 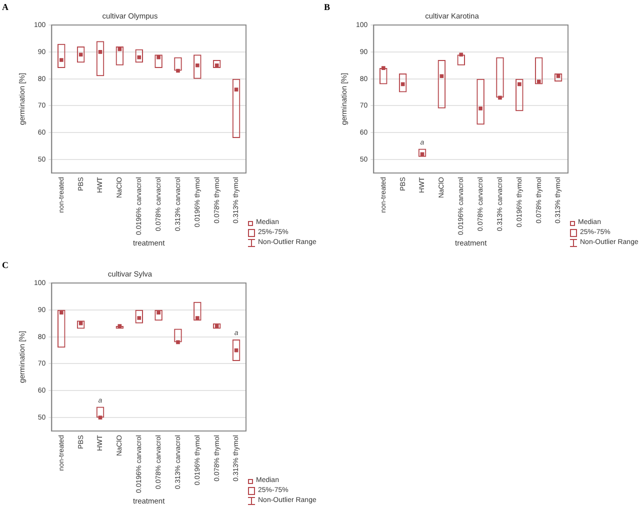 What do you see at coordinates (5, 265) in the screenshot?
I see `text: C` at bounding box center [5, 265].